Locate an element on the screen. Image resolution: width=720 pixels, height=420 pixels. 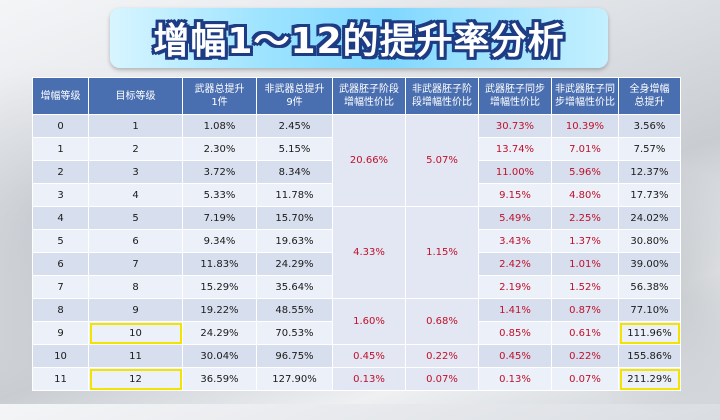
cell-nonweapon-total: 70.53% is located at coordinates (294, 333).